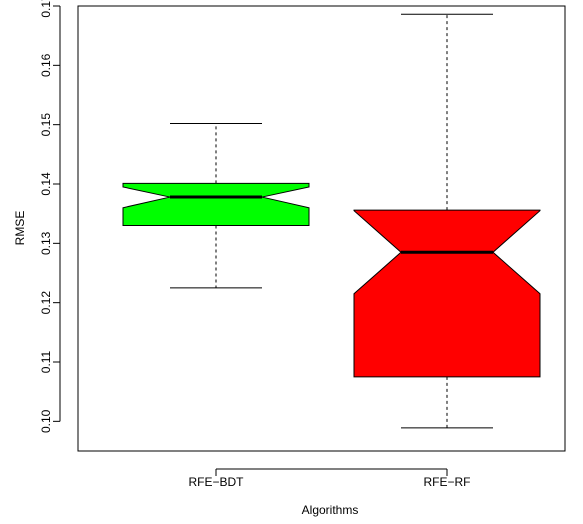  What do you see at coordinates (46, 125) in the screenshot?
I see `y-tick-label: 0.15` at bounding box center [46, 125].